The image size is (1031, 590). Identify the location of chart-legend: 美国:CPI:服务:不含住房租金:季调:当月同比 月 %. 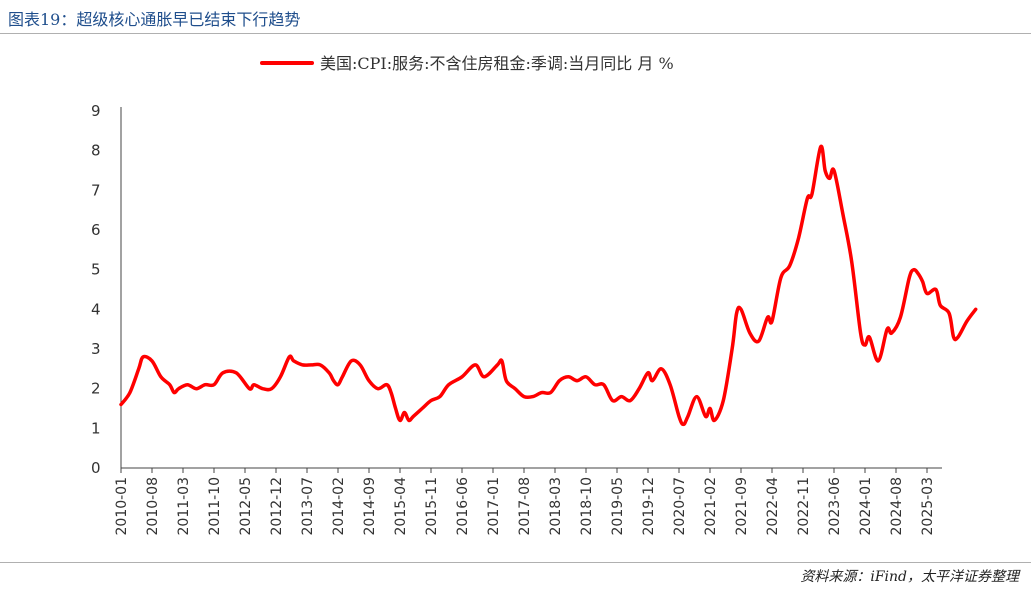
(467, 63).